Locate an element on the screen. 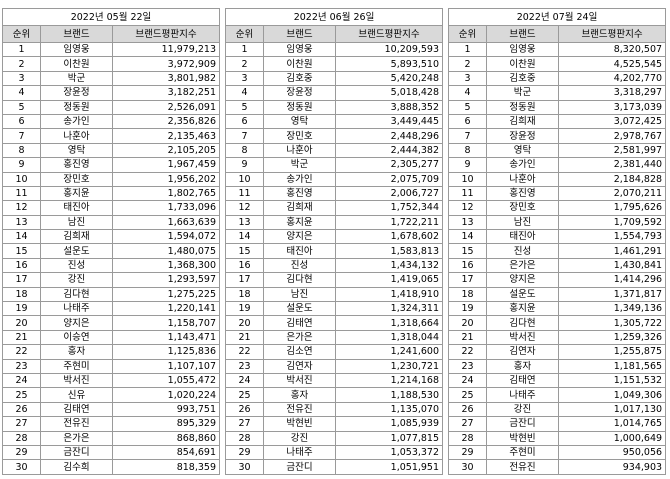  data-row: 26 강진 1,017,130 is located at coordinates (557, 409).